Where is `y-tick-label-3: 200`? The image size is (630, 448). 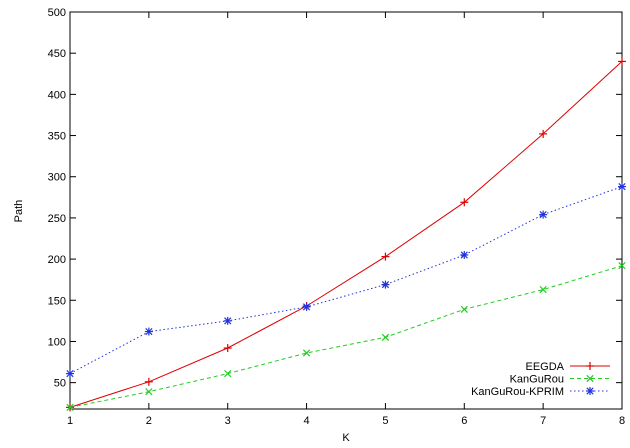 y-tick-label-3: 200 is located at coordinates (57, 260).